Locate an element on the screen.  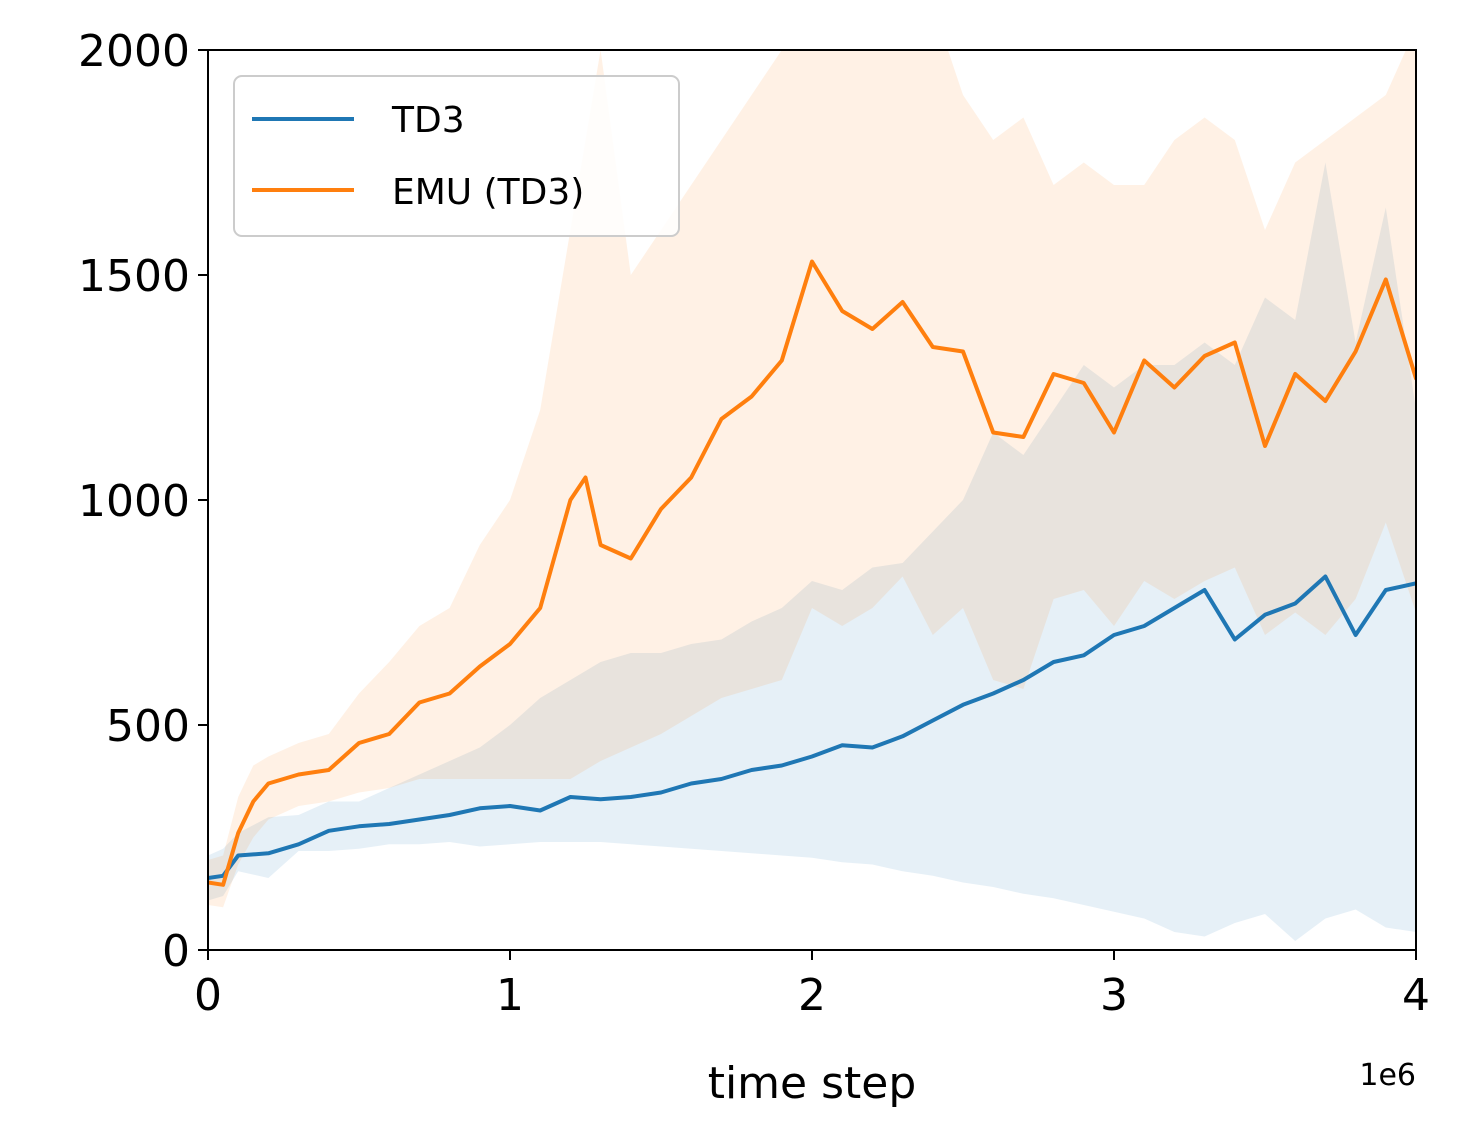
y-axis: 0 500 1000 1500 2000 is located at coordinates (143, 501).